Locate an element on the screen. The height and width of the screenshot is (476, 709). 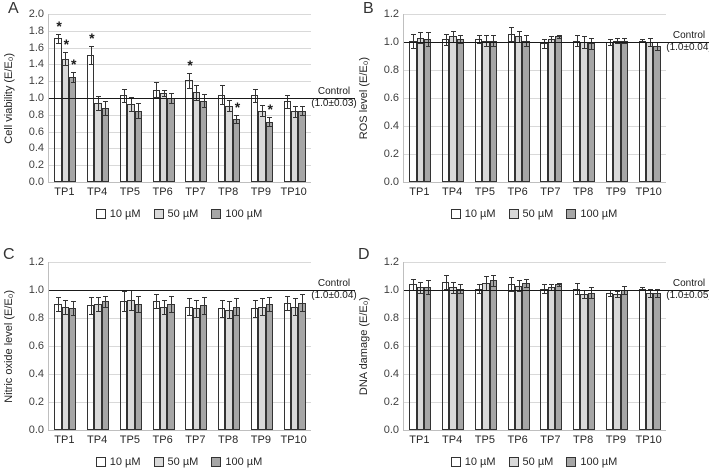
panel-letter: B is located at coordinates (368, 8).